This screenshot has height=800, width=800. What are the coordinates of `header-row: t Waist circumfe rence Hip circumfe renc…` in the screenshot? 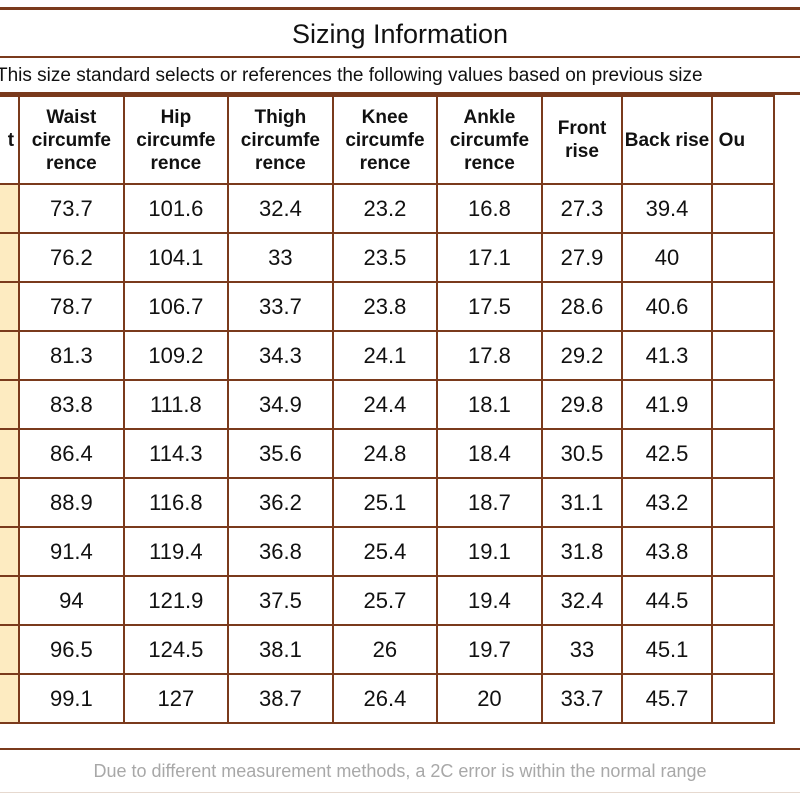 It's located at (388, 140).